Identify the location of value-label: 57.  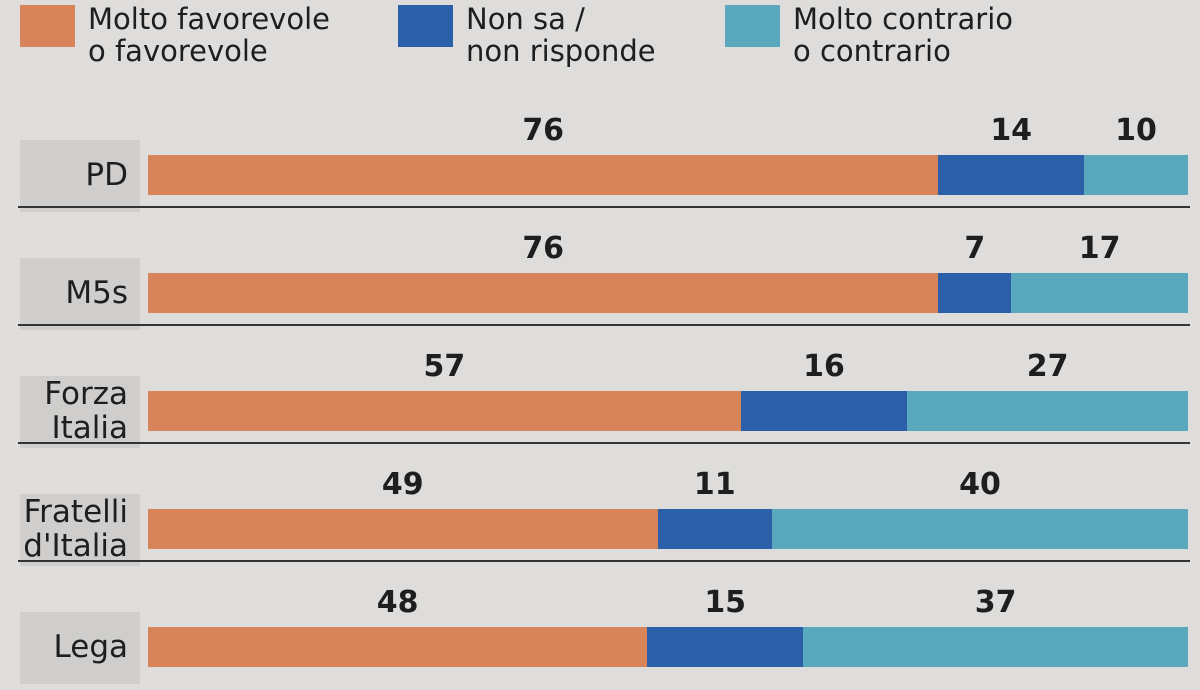
(444, 366).